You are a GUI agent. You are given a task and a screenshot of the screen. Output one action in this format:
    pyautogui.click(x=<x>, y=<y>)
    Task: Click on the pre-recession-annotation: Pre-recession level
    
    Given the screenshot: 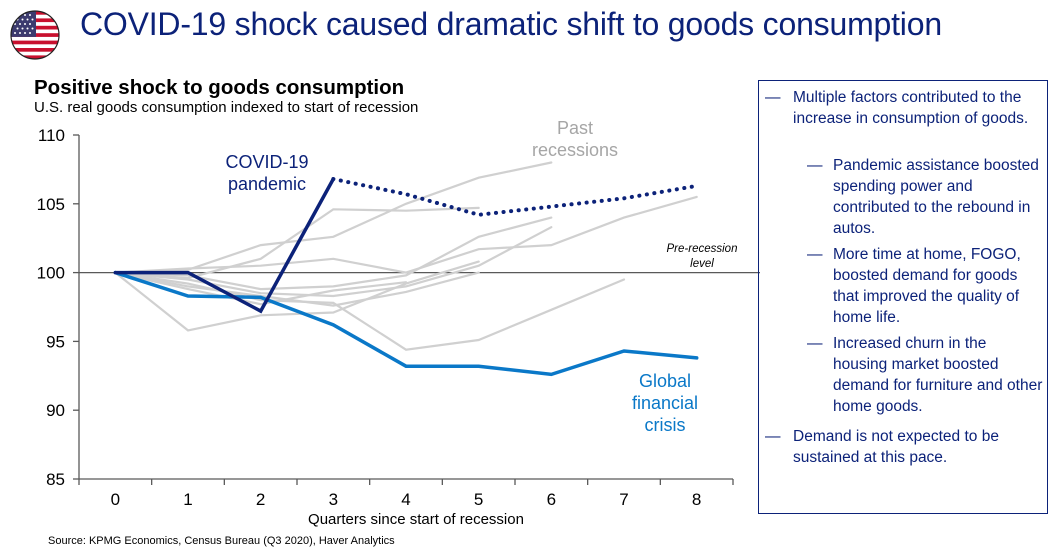 What is the action you would take?
    pyautogui.click(x=702, y=257)
    